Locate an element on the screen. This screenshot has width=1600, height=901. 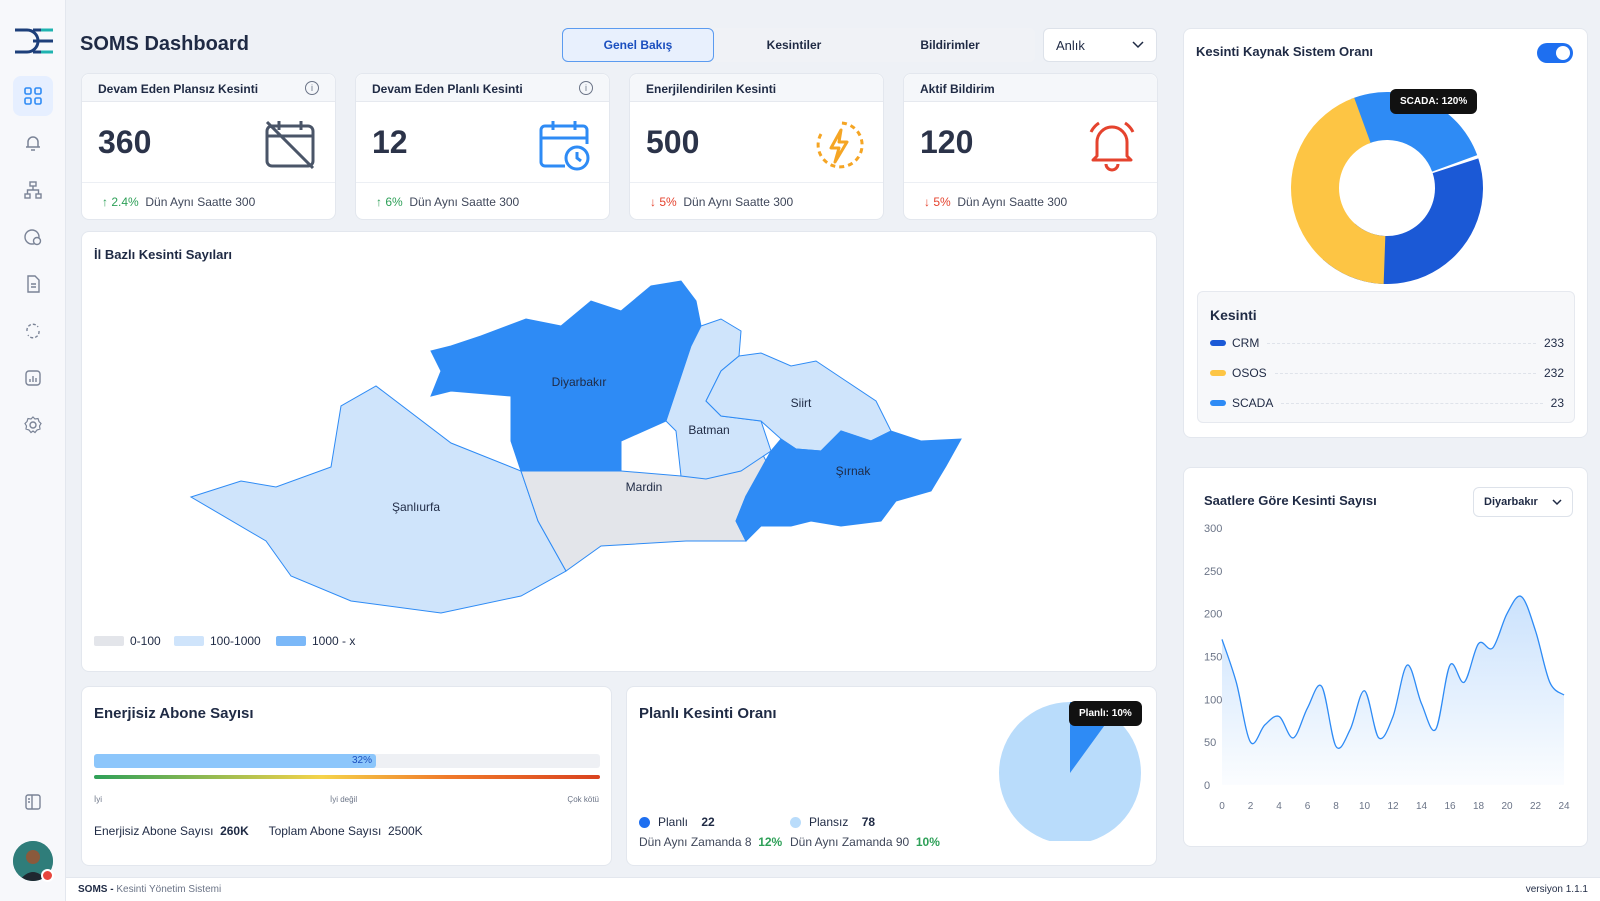
legend-label: 0-100 is located at coordinates (145, 641).